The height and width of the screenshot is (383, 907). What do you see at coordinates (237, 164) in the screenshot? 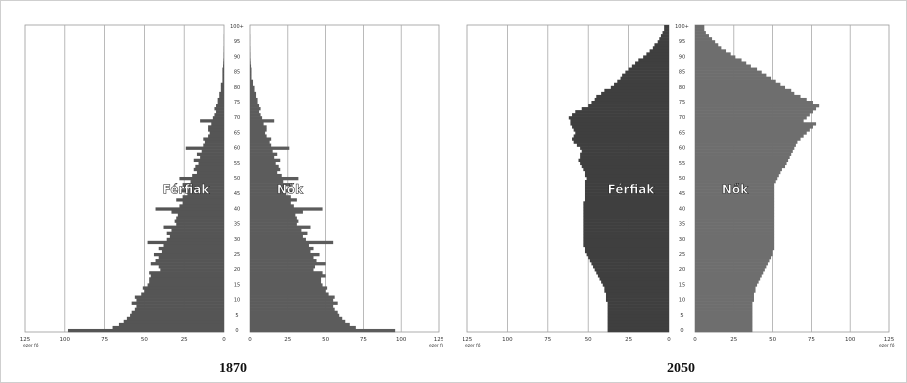
I see `age-tick-label: 55` at bounding box center [237, 164].